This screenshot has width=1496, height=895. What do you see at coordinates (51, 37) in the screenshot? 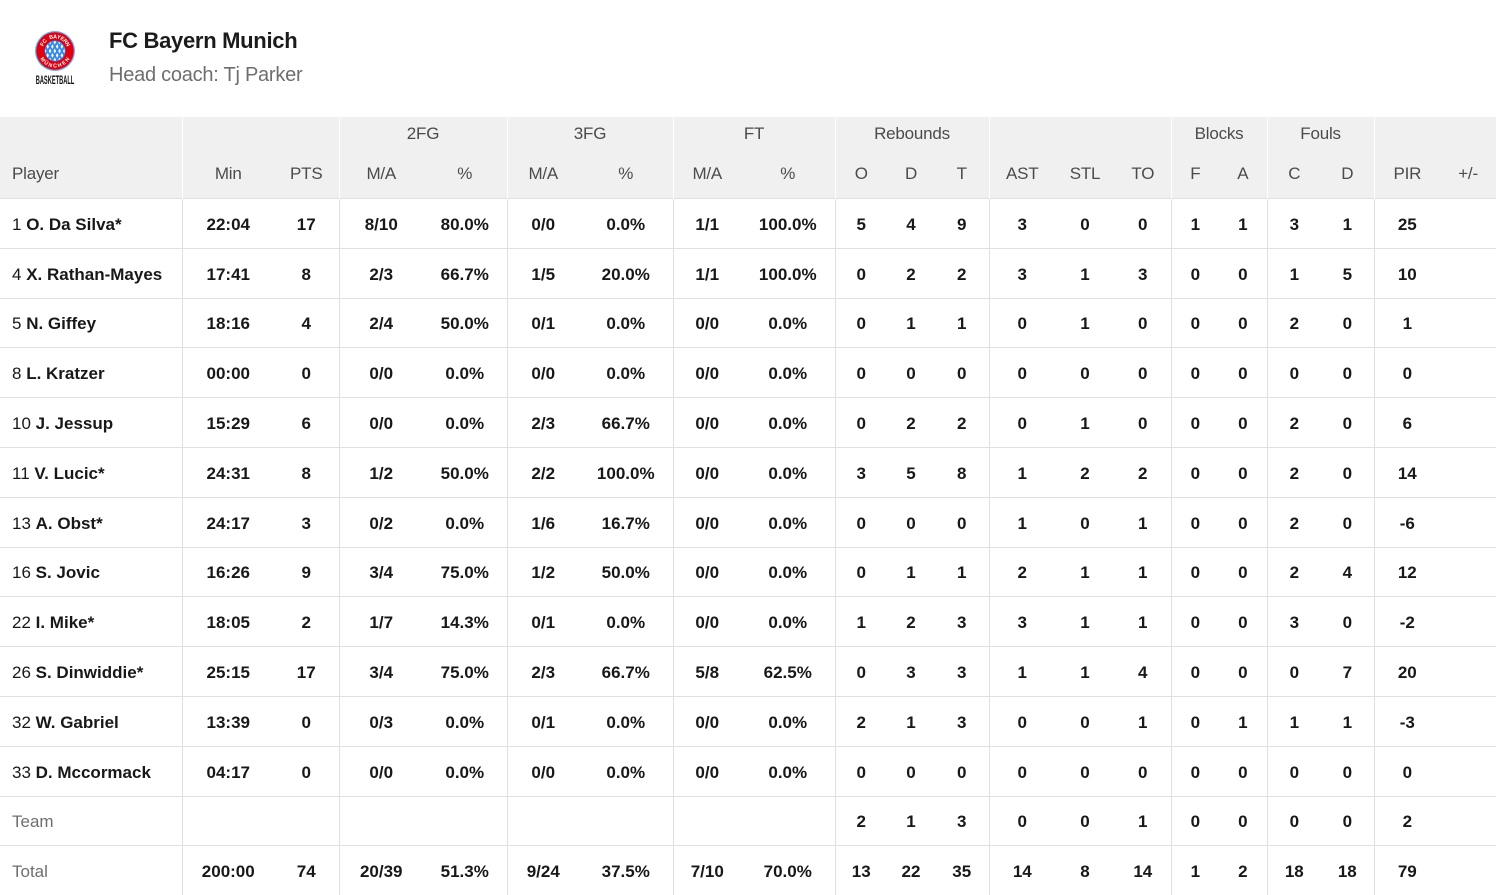
I see `svg-text: B` at bounding box center [51, 37].